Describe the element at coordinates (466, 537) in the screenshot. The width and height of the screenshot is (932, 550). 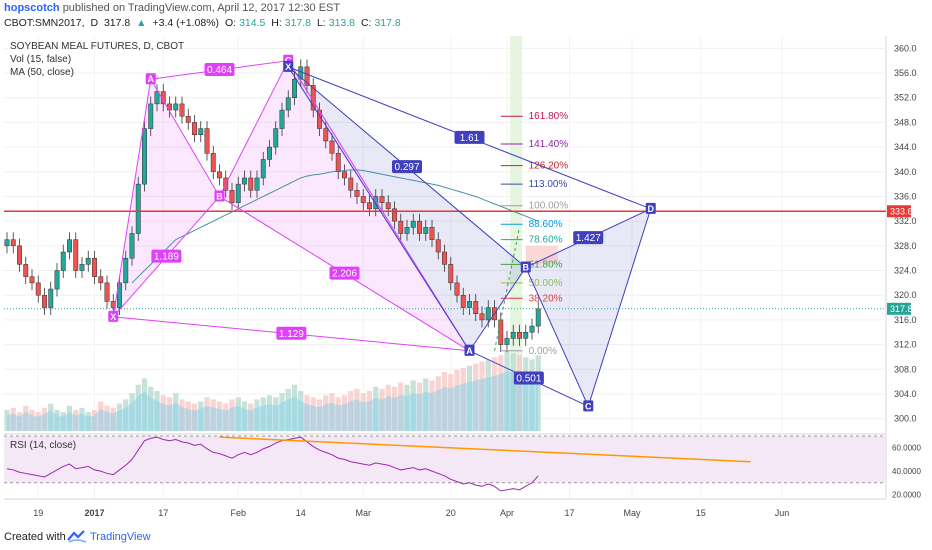
I see `footer: Created with TradingView` at that location.